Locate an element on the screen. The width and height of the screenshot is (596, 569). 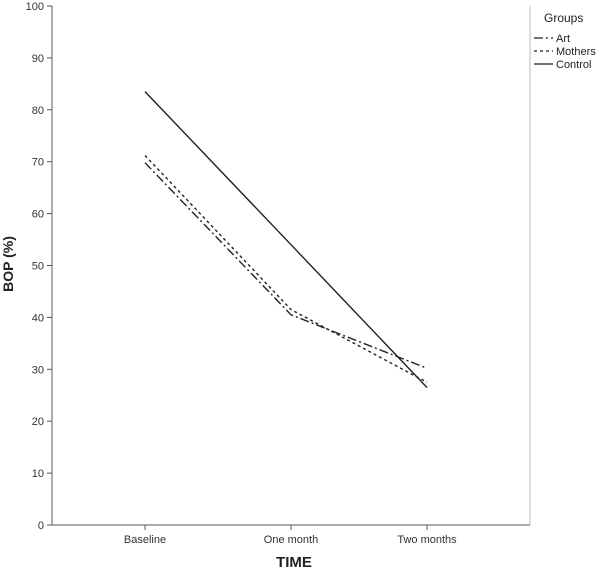
x-axis: Baseline One month Two months is located at coordinates (290, 535).